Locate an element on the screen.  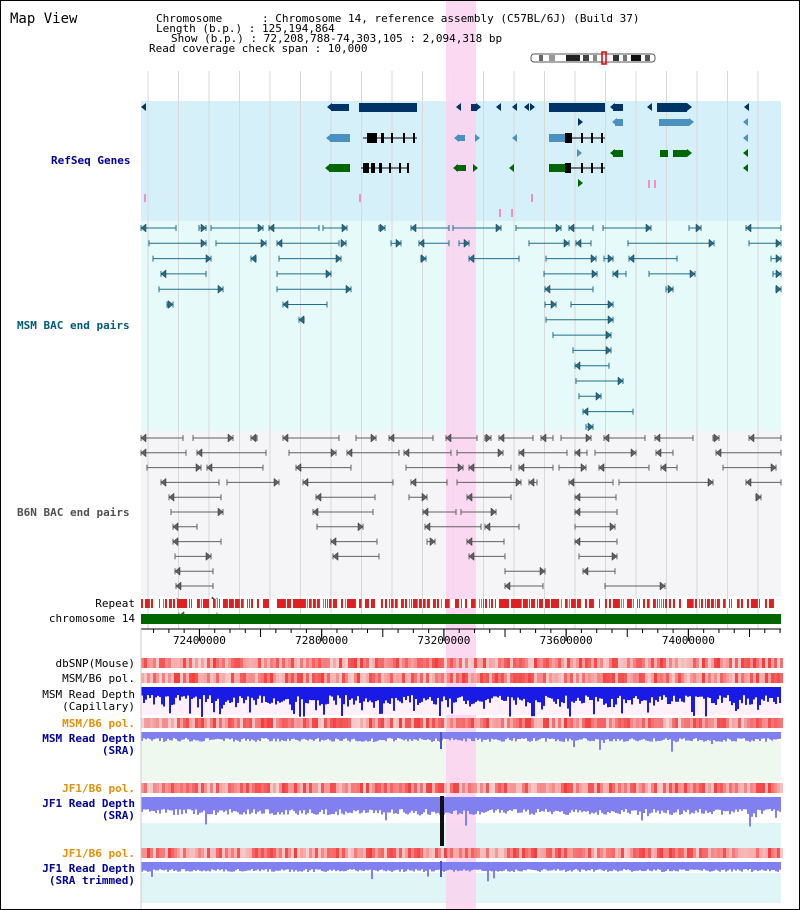
track-label-refseq: RefSeq Genes is located at coordinates (91, 160).